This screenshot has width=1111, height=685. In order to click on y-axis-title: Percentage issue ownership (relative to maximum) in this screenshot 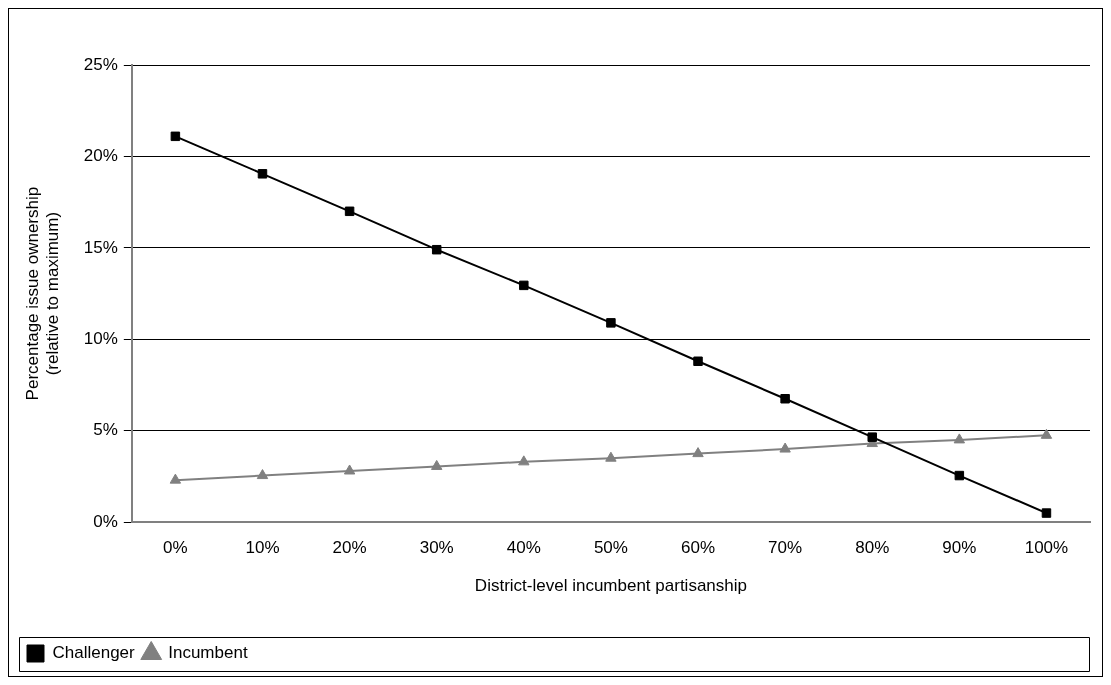, I will do `click(42, 293)`.